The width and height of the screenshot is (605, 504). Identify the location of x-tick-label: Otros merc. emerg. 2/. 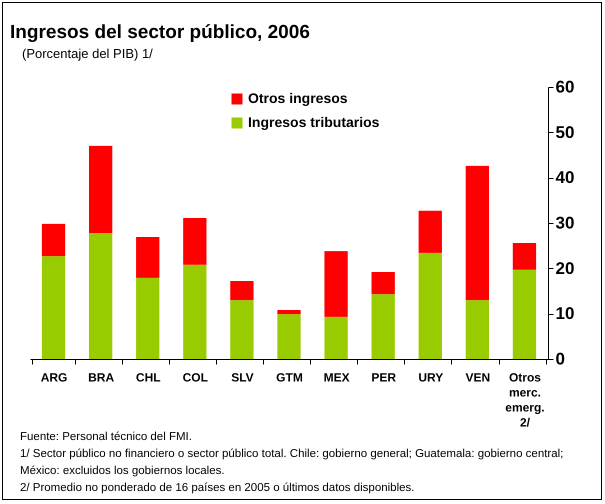
(525, 400).